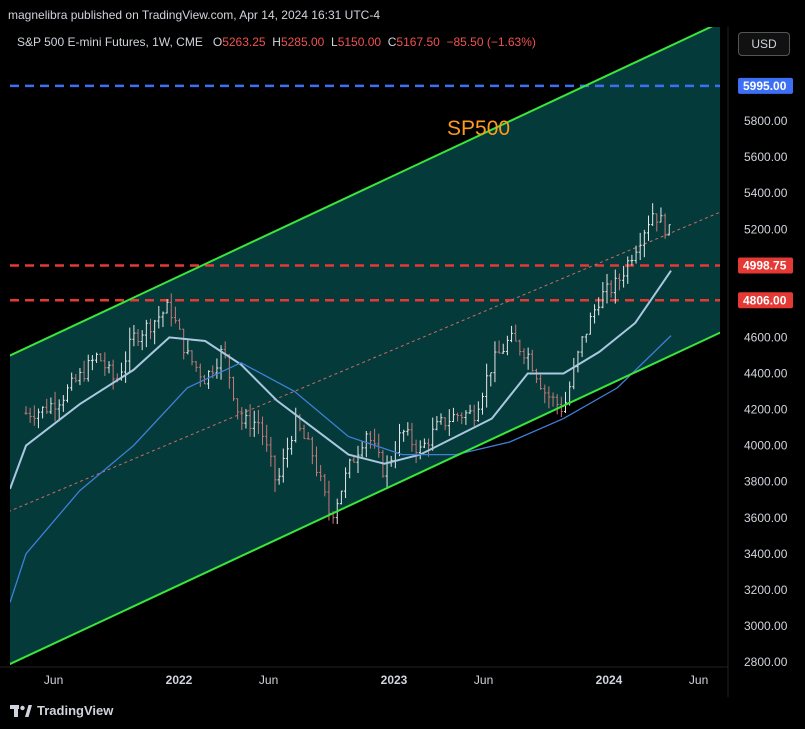 The width and height of the screenshot is (805, 729). Describe the element at coordinates (491, 42) in the screenshot. I see `change-value: −85.50 (−1.63%)` at that location.